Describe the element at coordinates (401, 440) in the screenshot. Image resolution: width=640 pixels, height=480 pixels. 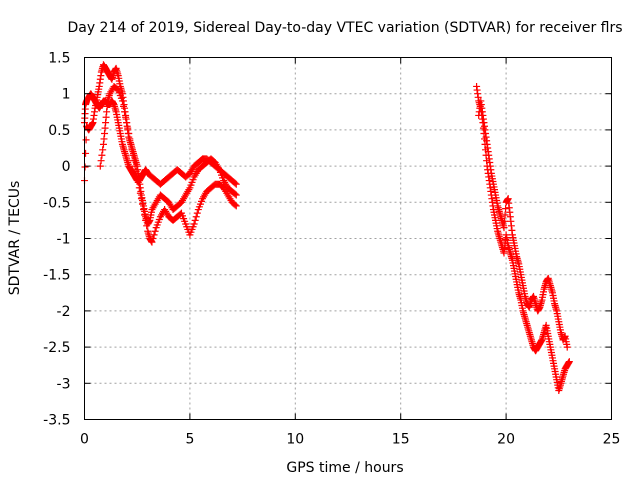
I see `x-tick-label: 15` at that location.